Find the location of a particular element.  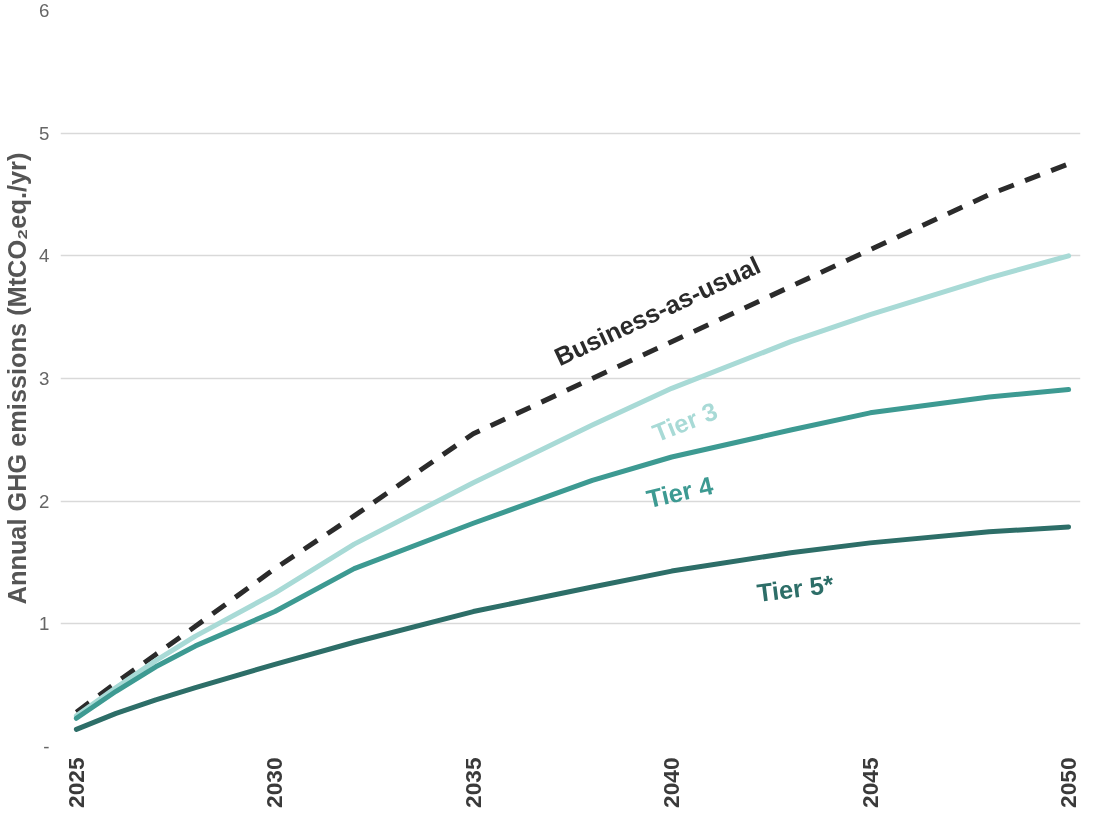

x-tick-label: 2035 is located at coordinates (472, 782).